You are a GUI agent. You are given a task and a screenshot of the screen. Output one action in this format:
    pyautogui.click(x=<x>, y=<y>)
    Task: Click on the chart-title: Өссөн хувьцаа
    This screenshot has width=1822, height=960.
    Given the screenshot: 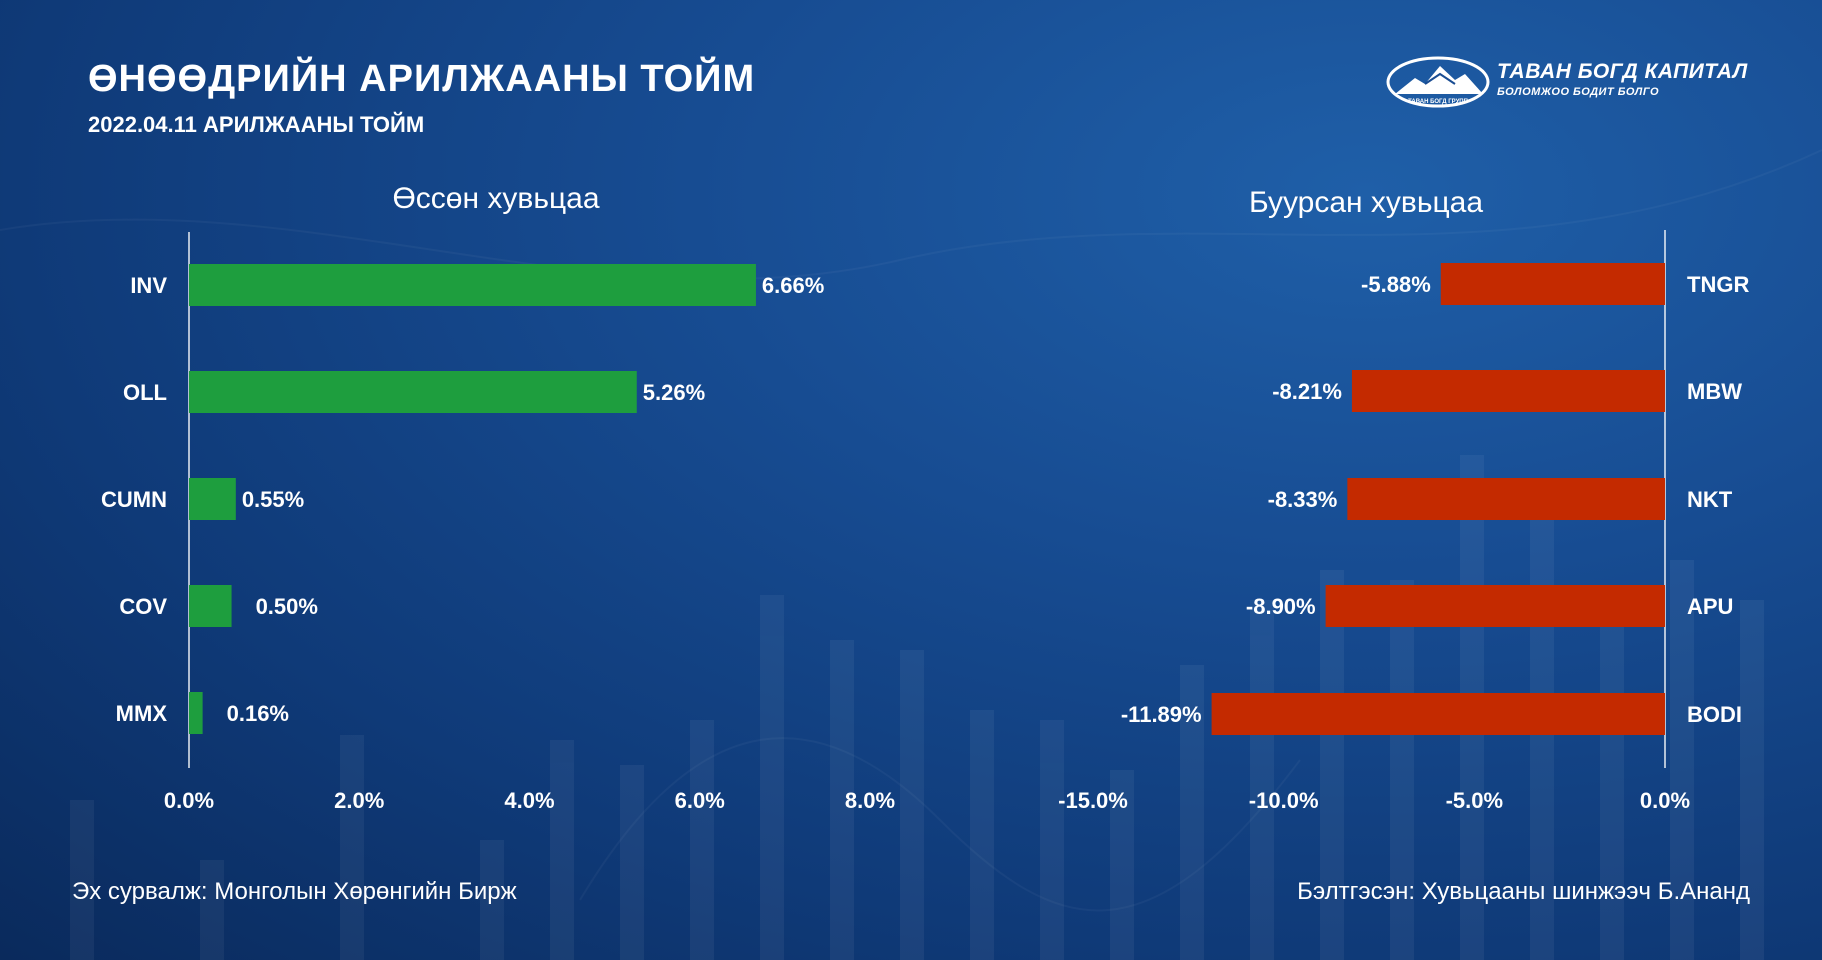 What is the action you would take?
    pyautogui.click(x=495, y=198)
    